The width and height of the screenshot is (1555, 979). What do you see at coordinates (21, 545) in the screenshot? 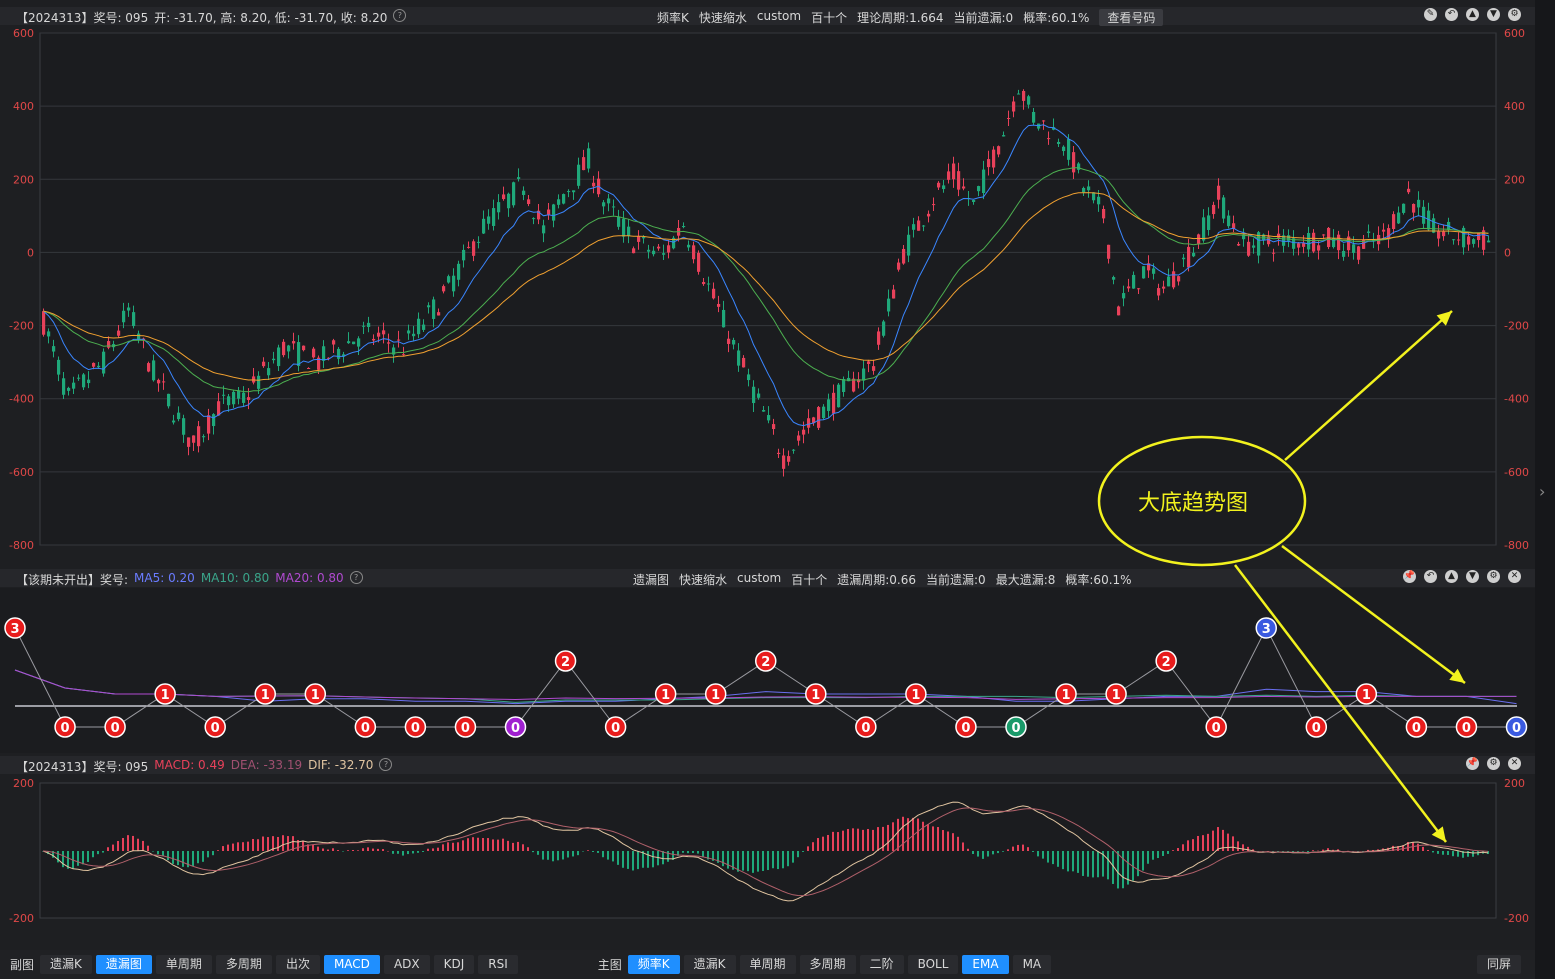
I see `axis-tick-left: -800` at bounding box center [21, 545].